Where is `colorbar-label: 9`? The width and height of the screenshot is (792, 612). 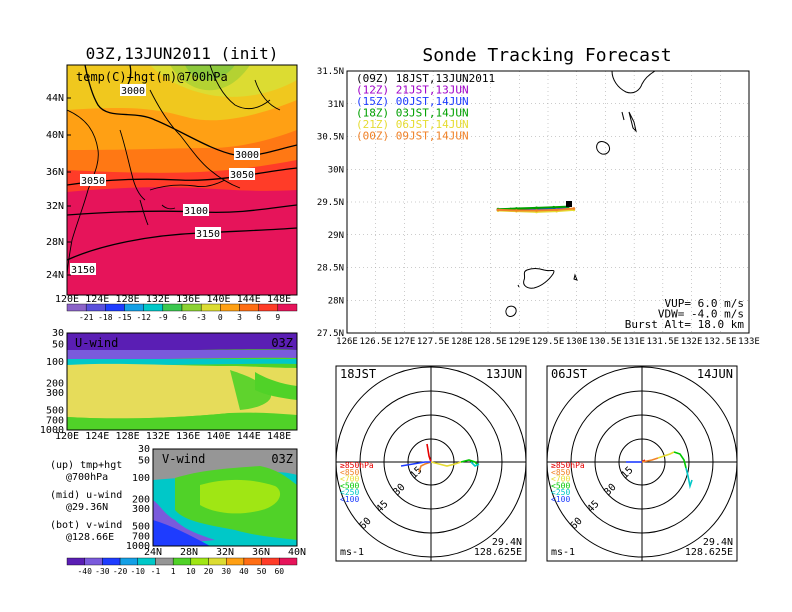
colorbar-label: 9 is located at coordinates (277, 317).